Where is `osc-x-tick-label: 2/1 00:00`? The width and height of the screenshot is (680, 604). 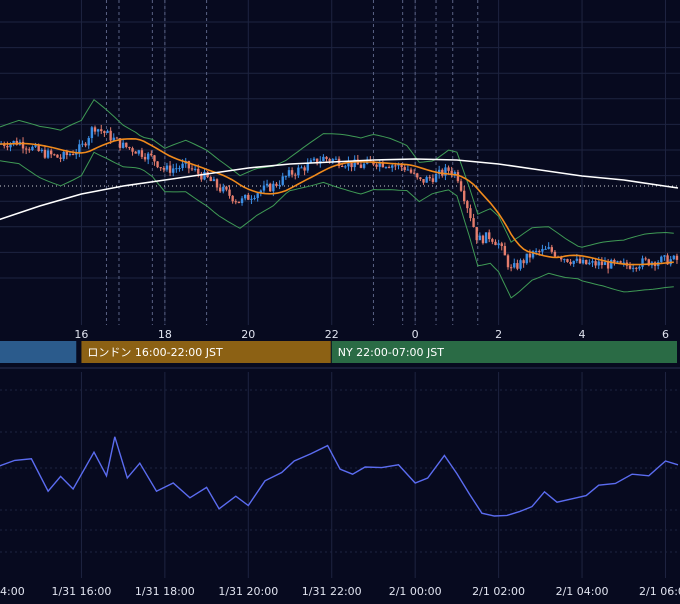
osc-x-tick-label: 2/1 00:00 is located at coordinates (415, 591).